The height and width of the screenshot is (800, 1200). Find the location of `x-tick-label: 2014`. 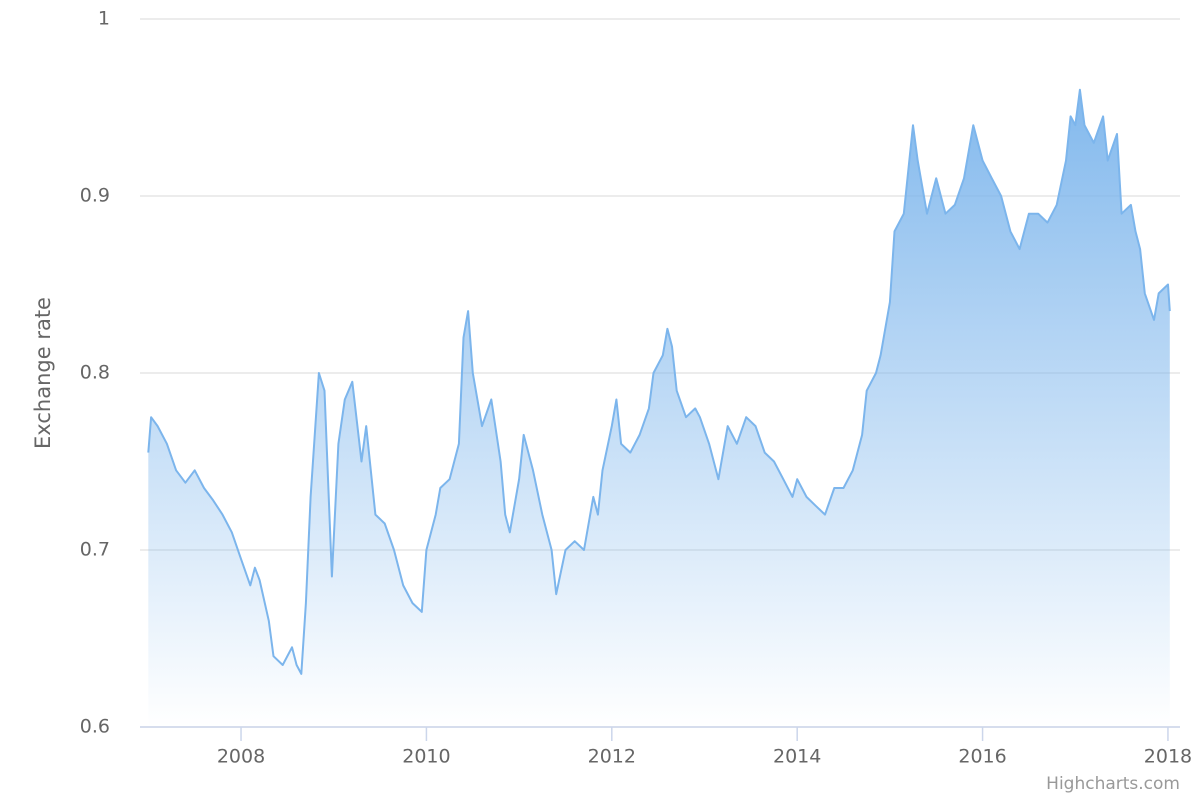

x-tick-label: 2014 is located at coordinates (797, 757).